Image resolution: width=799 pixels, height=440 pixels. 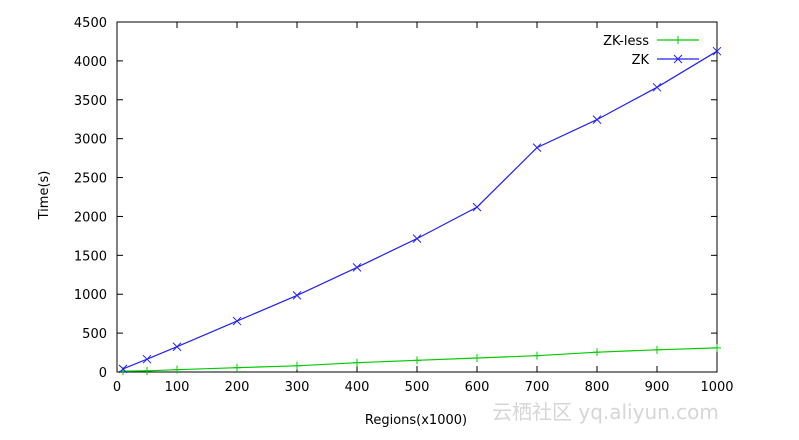 What do you see at coordinates (90, 140) in the screenshot?
I see `y-tick-label: 3000` at bounding box center [90, 140].